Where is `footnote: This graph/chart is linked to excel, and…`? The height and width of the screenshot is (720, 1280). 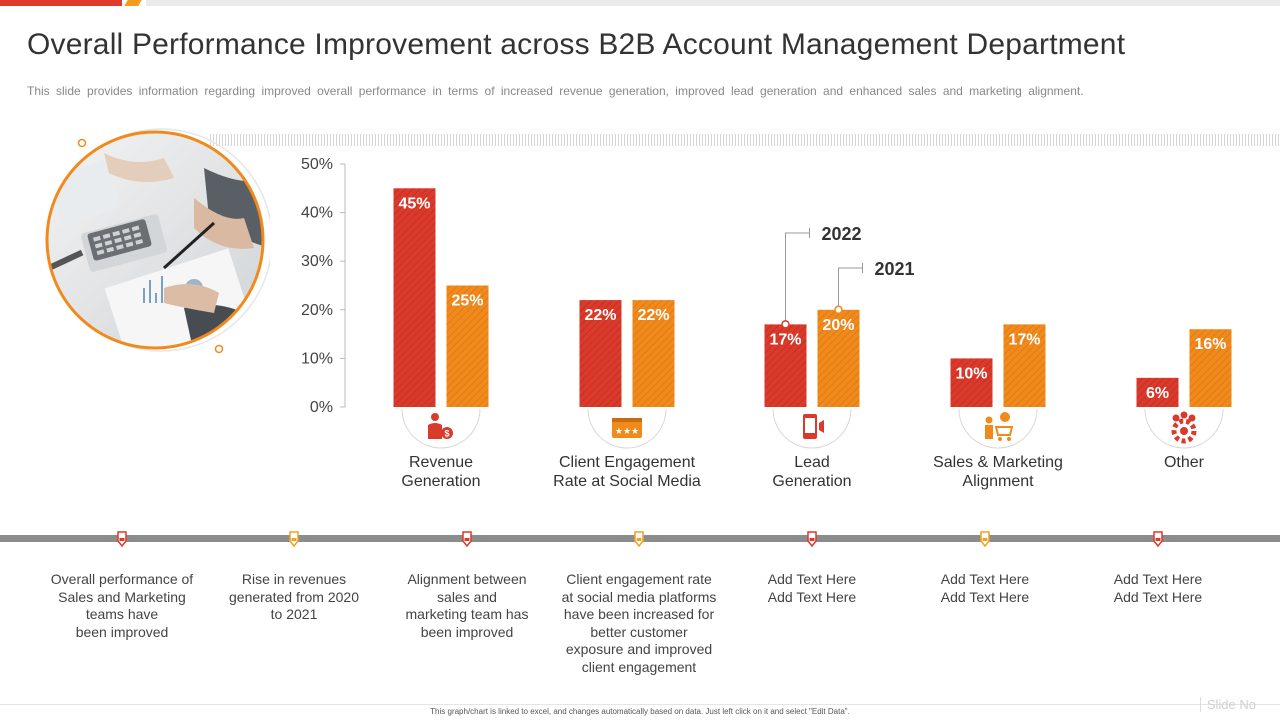 footnote: This graph/chart is linked to excel, and… is located at coordinates (640, 711).